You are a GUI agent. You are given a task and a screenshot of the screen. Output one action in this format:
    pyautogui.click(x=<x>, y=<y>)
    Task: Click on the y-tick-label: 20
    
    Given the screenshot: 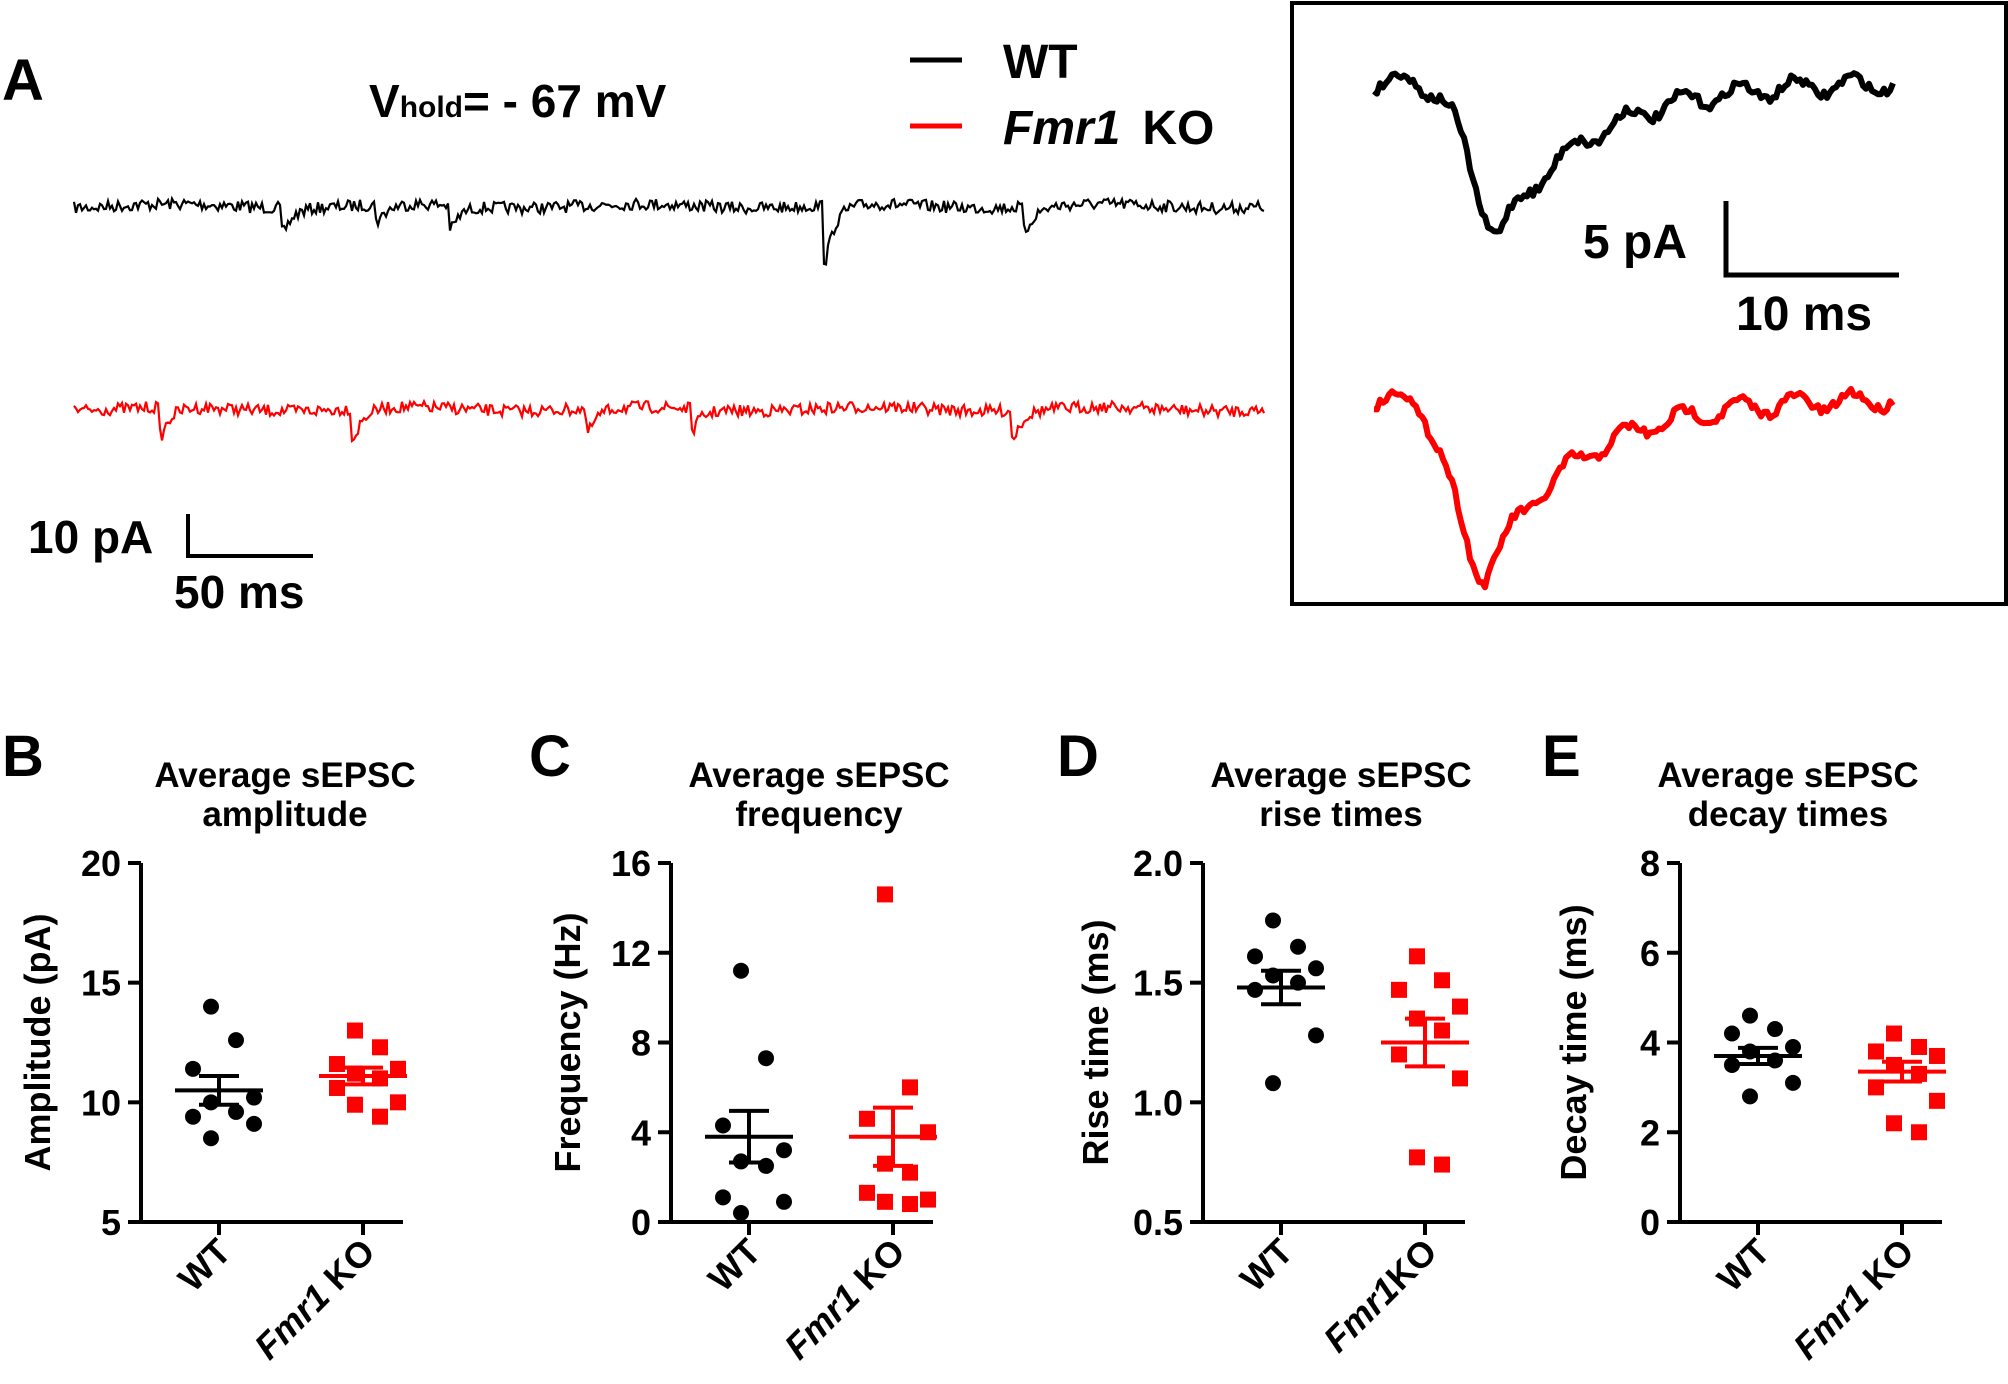 What is the action you would take?
    pyautogui.click(x=101, y=863)
    